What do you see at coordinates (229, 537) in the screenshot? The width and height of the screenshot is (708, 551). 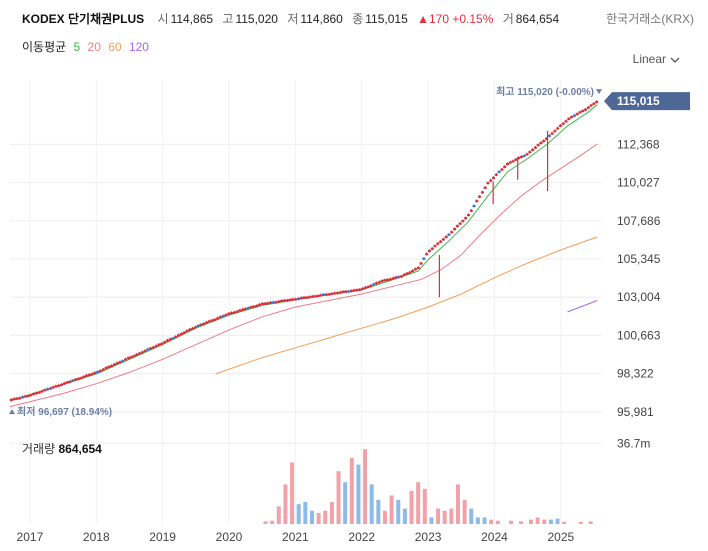 I see `x-tick-label: 2020` at bounding box center [229, 537].